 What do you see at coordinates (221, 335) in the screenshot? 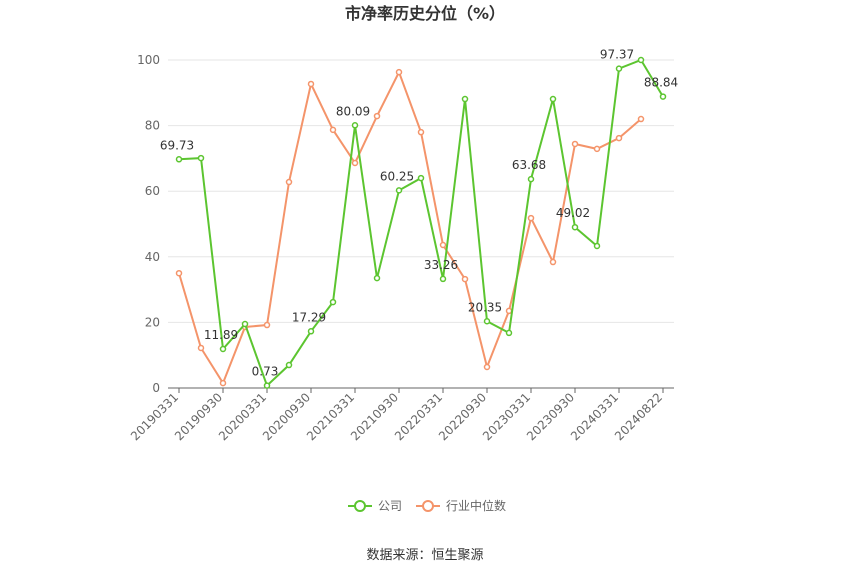
I see `data-label: 11.89` at bounding box center [221, 335].